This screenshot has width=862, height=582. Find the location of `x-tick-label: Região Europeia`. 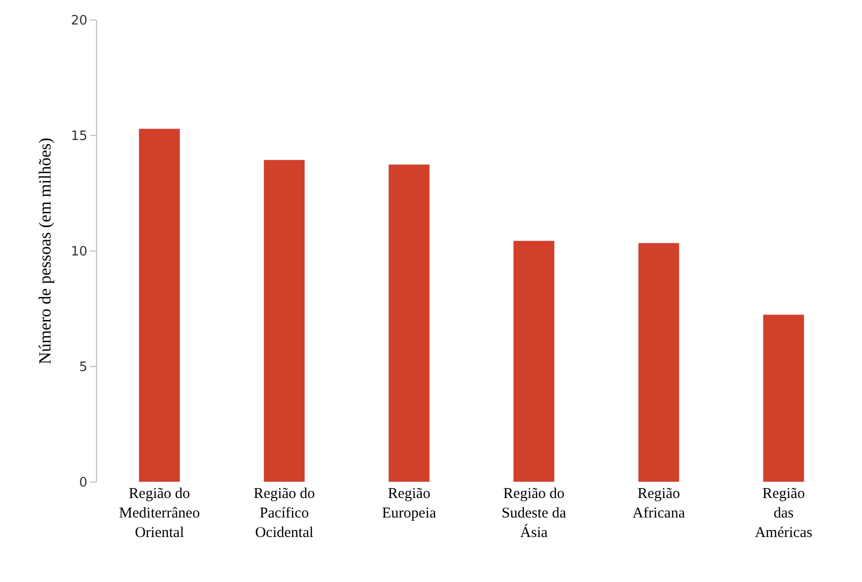

x-tick-label: Região Europeia is located at coordinates (409, 504).